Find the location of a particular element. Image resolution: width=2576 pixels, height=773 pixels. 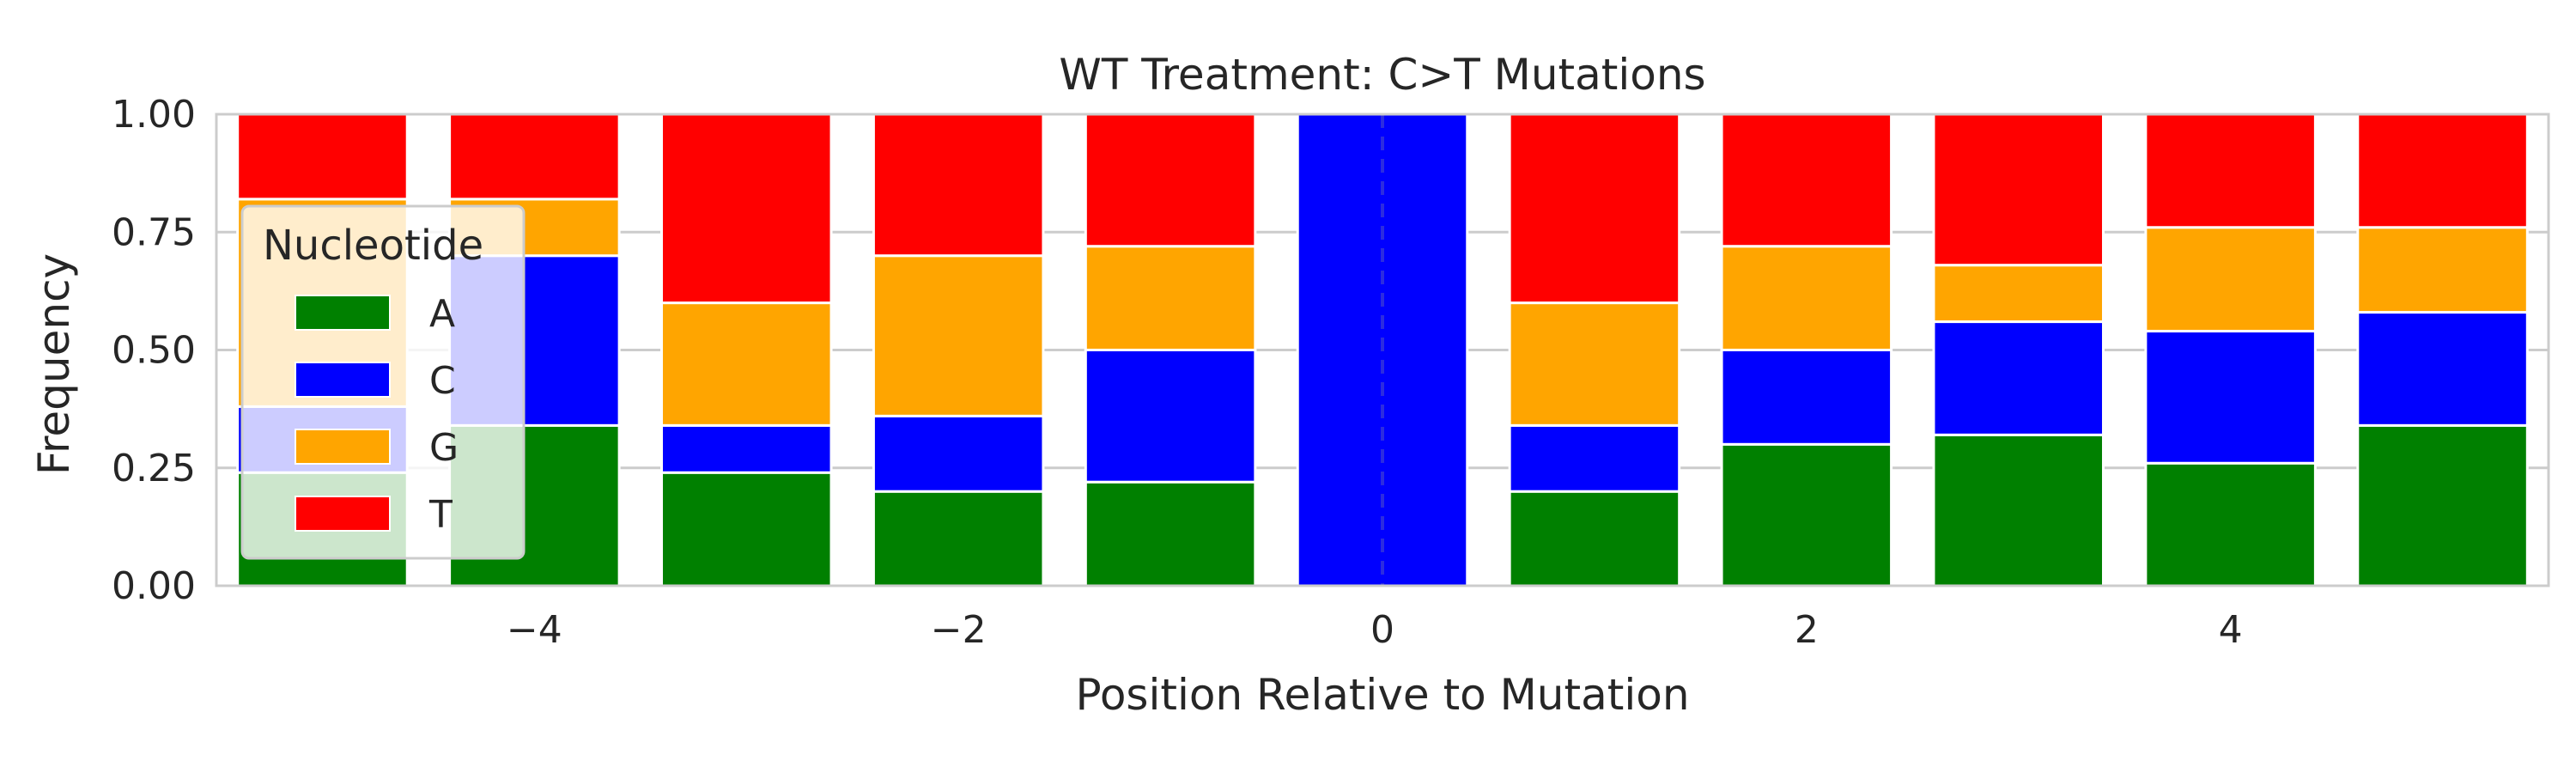

x-axis-label: Position Relative to Mutation is located at coordinates (1382, 695).